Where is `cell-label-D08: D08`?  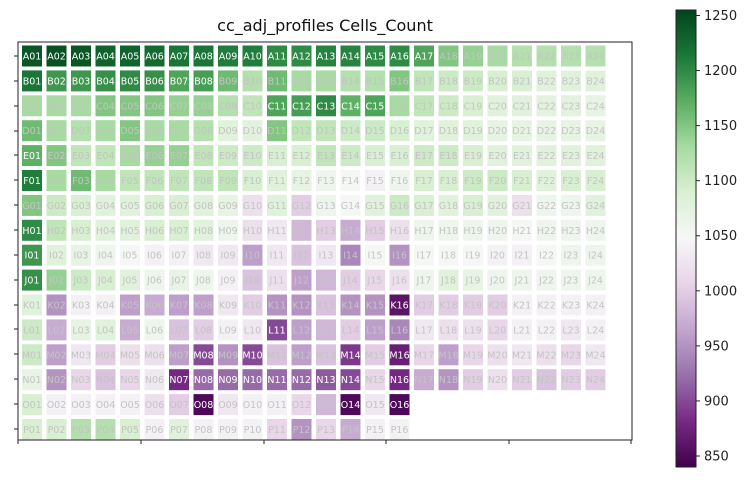
cell-label-D08: D08 is located at coordinates (203, 131).